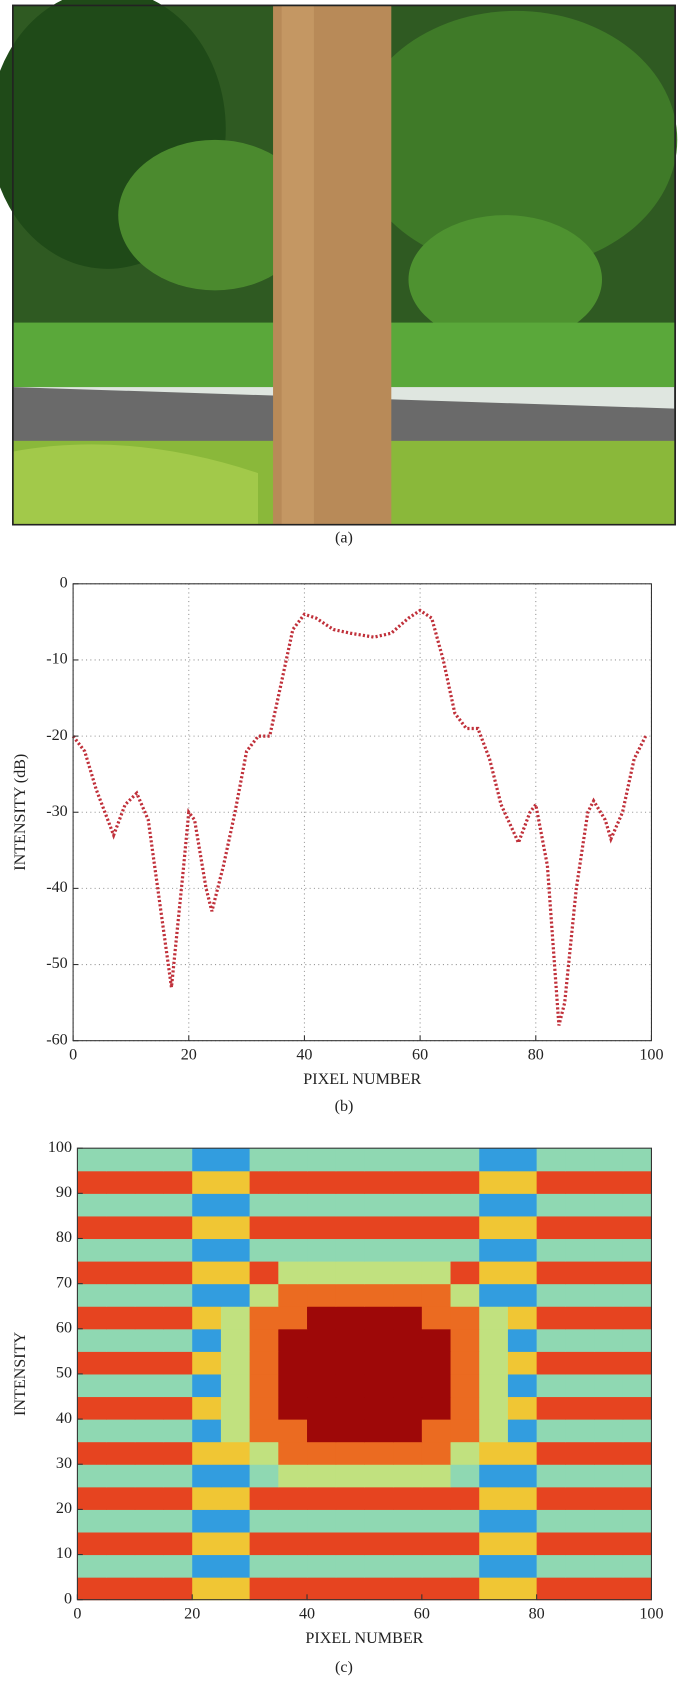  What do you see at coordinates (60, 1147) in the screenshot?
I see `y-tick-label: 100` at bounding box center [60, 1147].